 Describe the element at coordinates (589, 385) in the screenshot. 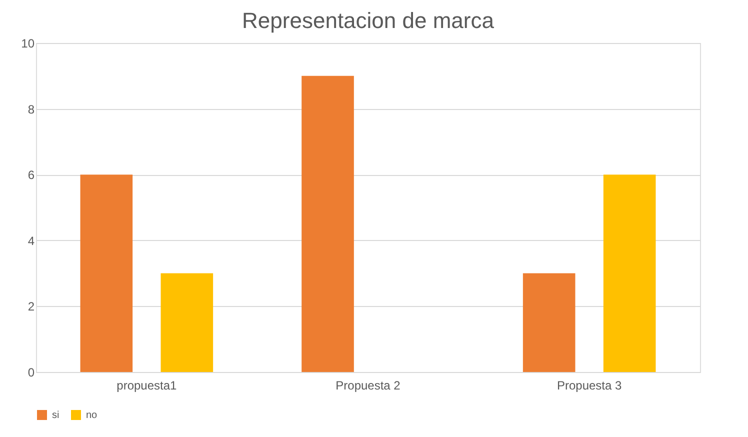

I see `x-tick-label: Propuesta 3` at that location.